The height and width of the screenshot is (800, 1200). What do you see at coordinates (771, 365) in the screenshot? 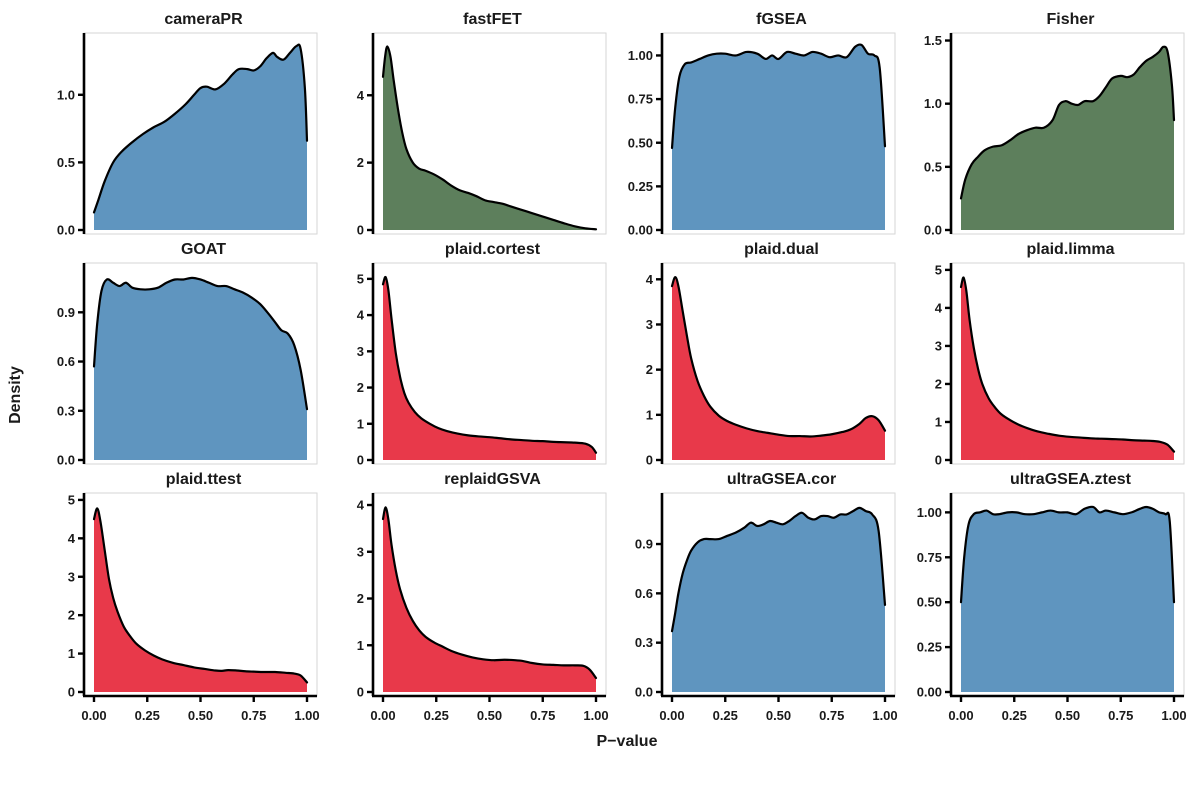
I see `density-plot: 0 1 2 3 4` at bounding box center [771, 365].